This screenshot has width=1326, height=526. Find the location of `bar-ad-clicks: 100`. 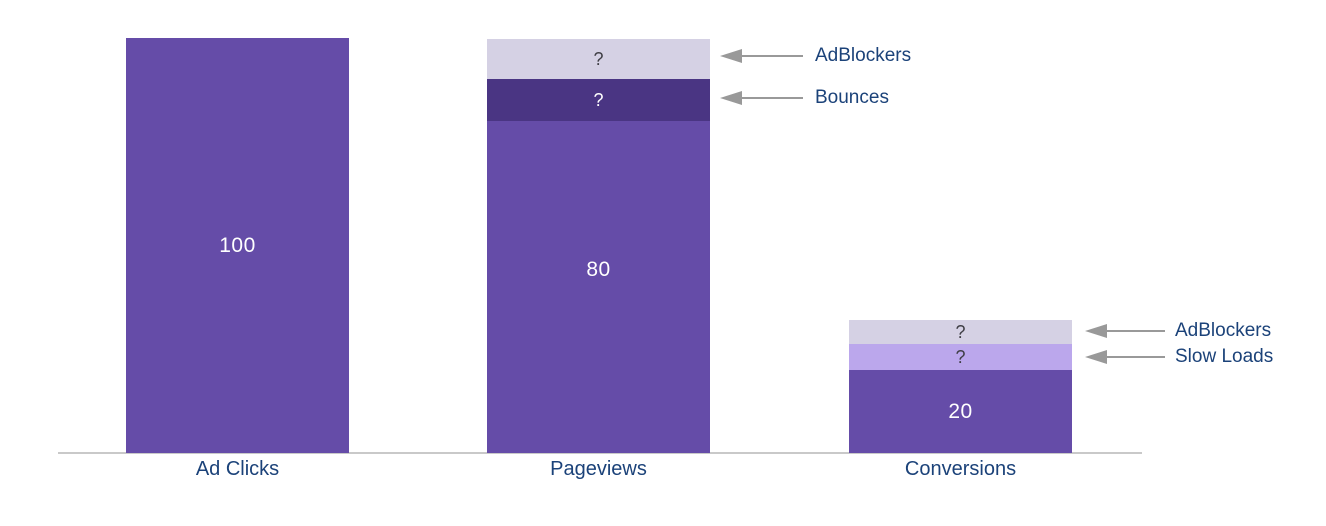

bar-ad-clicks: 100 is located at coordinates (237, 245).